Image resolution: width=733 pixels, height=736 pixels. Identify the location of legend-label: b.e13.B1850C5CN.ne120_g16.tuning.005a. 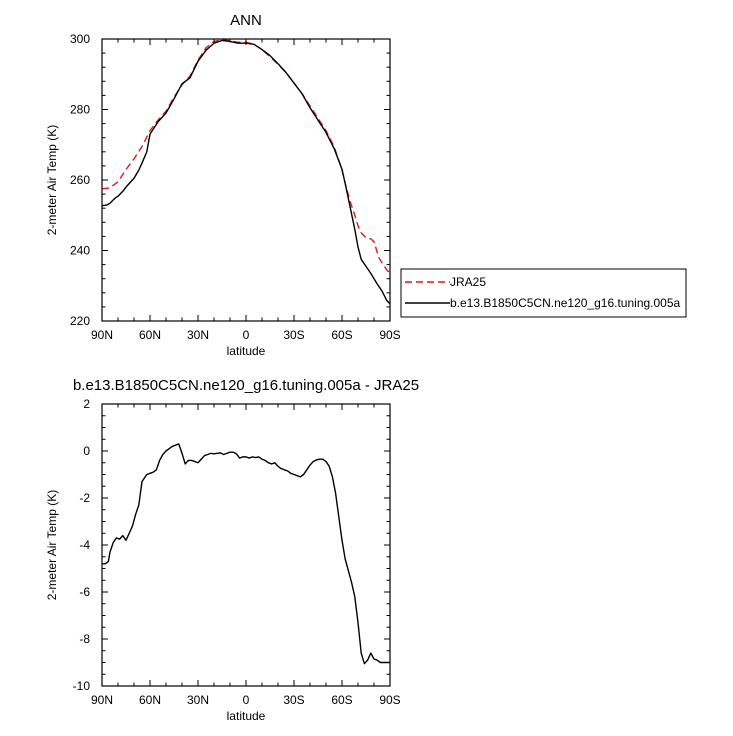
(565, 303).